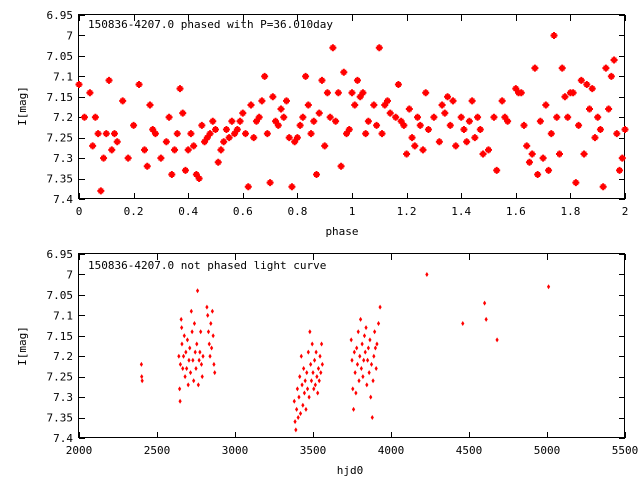  What do you see at coordinates (60, 138) in the screenshot?
I see `phased-y-tick-label: 7.25` at bounding box center [60, 138].